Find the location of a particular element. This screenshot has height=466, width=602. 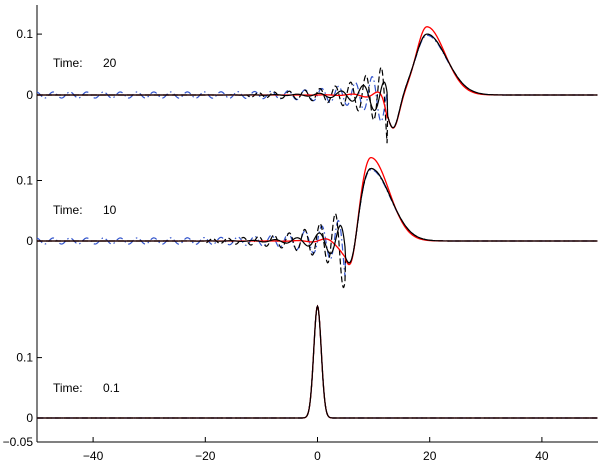

time-value: 10 is located at coordinates (110, 210).